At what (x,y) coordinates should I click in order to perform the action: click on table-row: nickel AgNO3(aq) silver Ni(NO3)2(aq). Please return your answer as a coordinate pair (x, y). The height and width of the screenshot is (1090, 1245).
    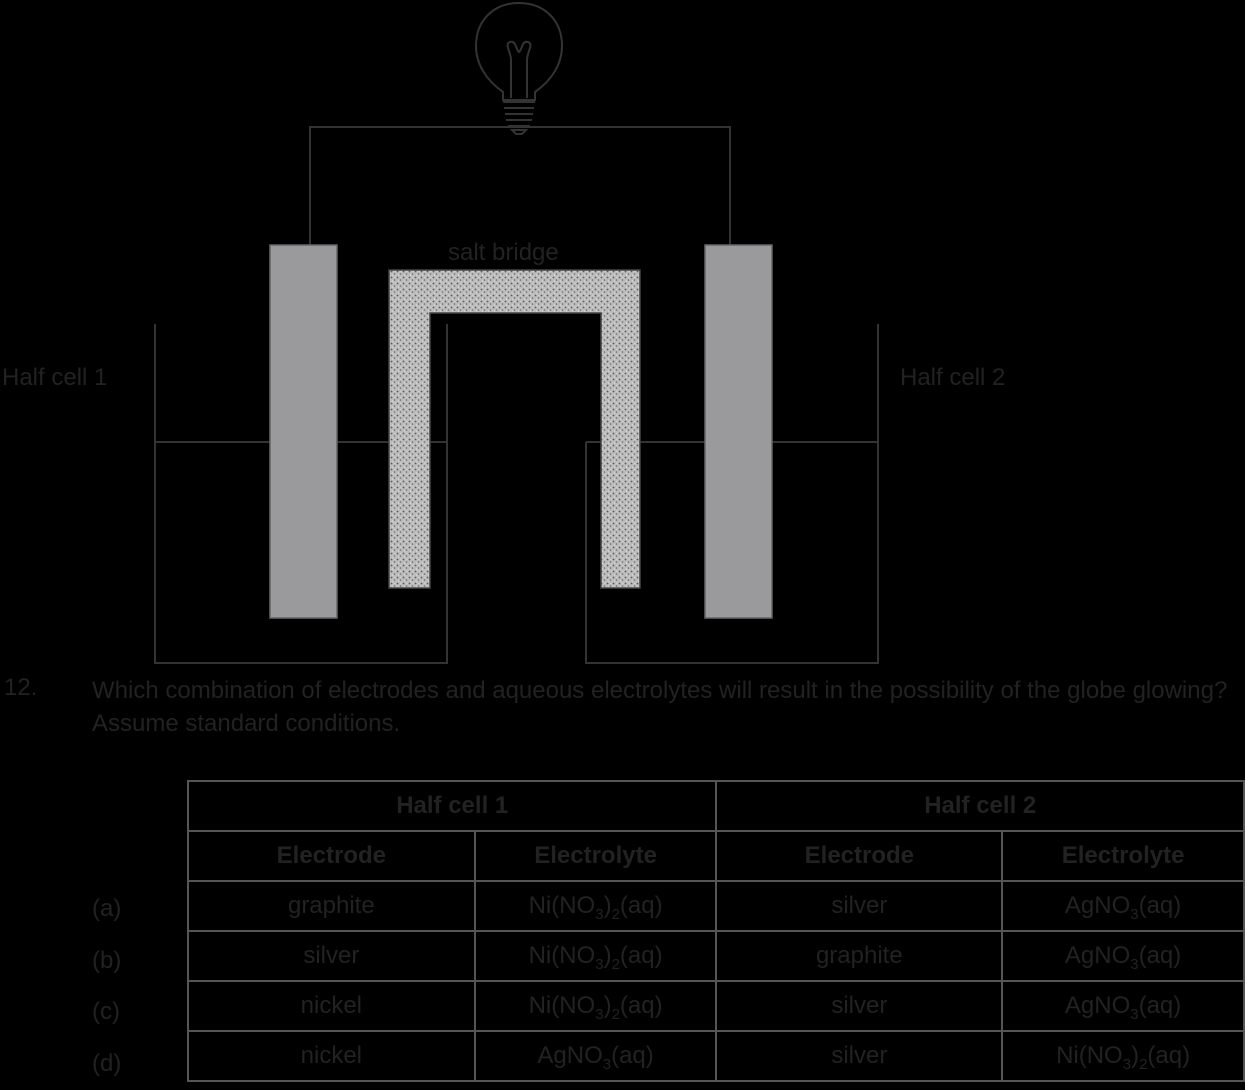
    Looking at the image, I should click on (716, 1056).